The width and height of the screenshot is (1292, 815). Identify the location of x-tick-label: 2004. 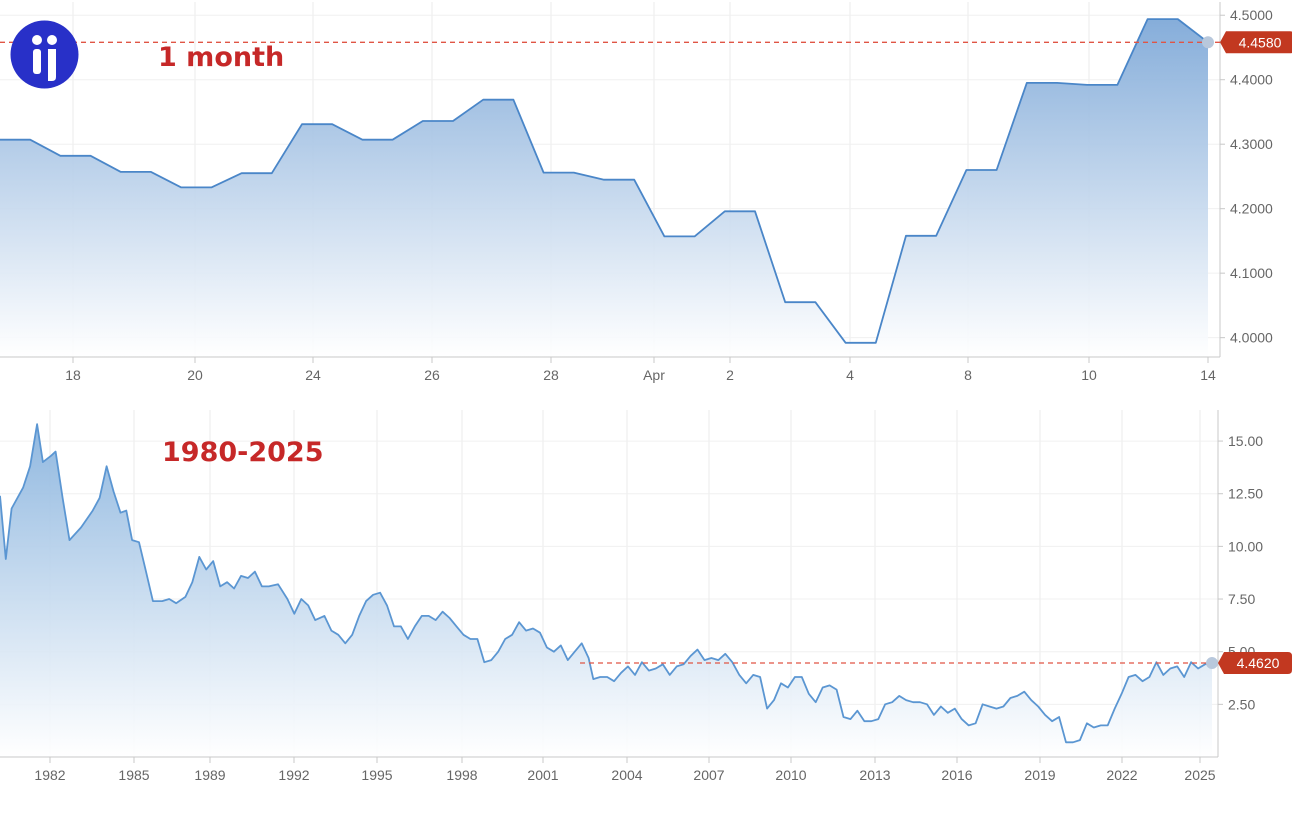
(626, 775).